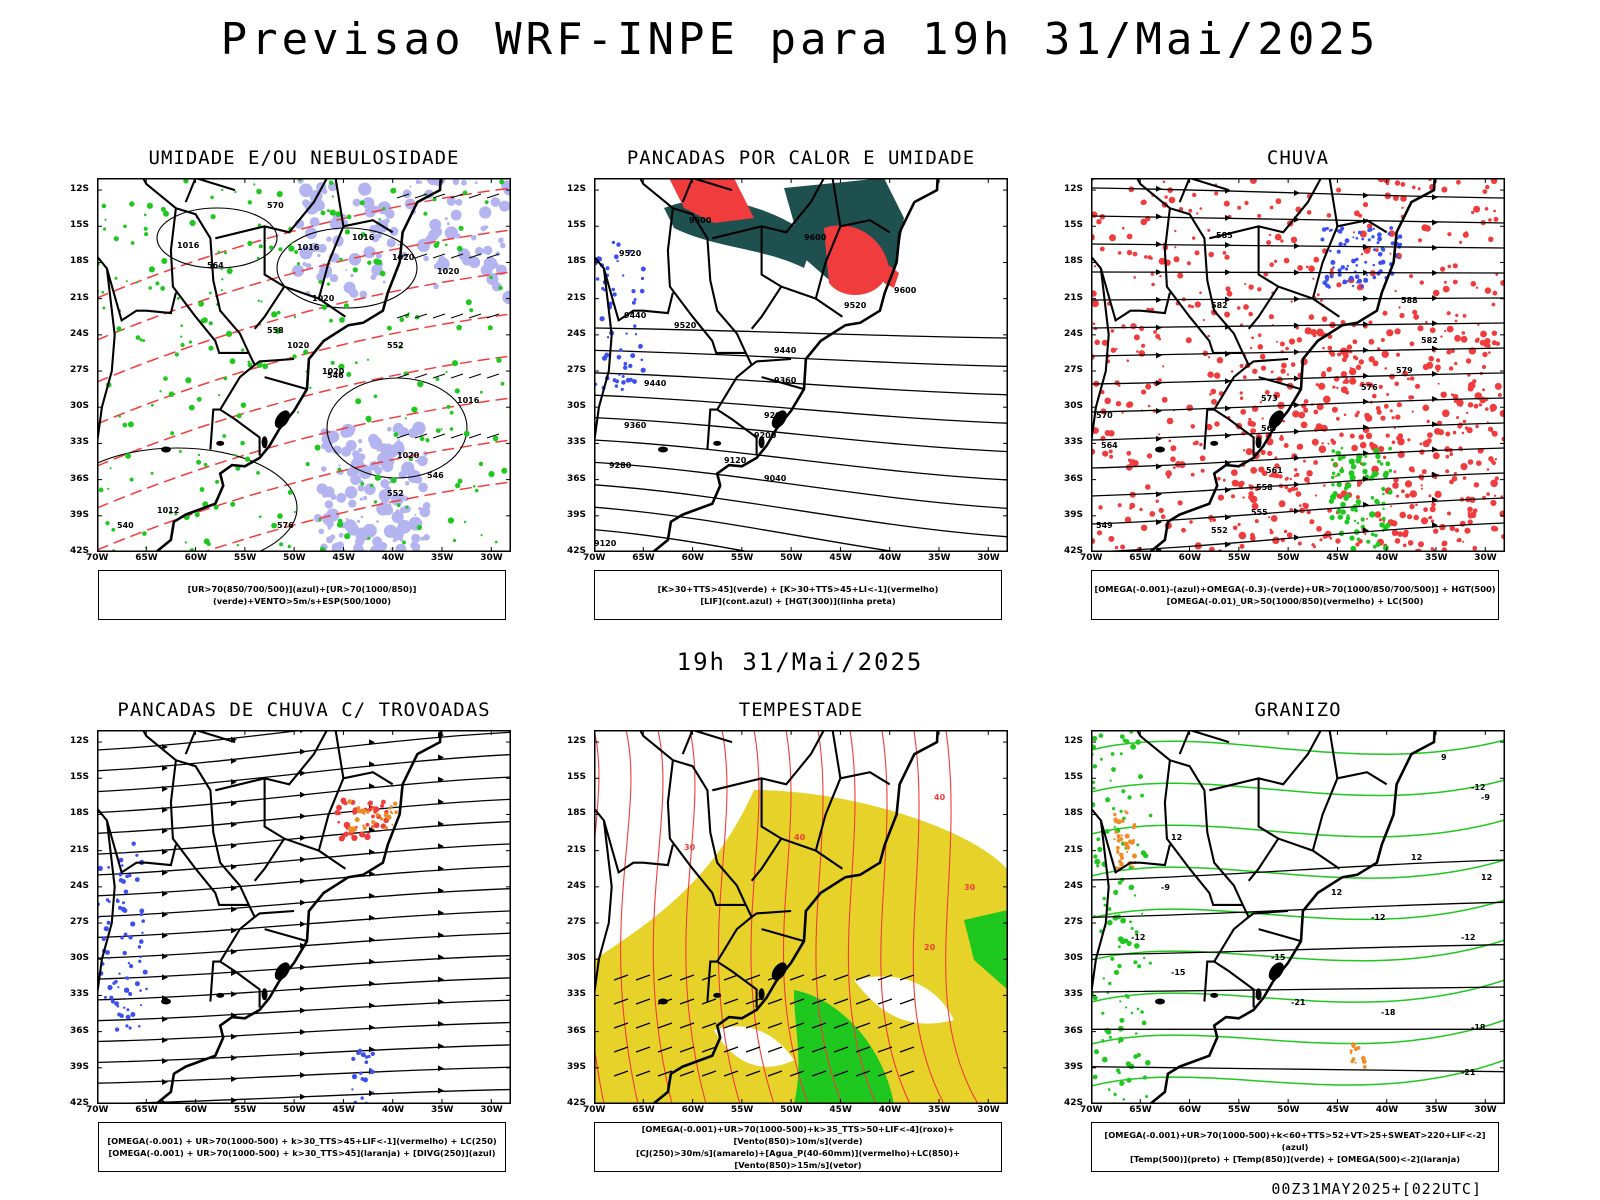  What do you see at coordinates (901, 1007) in the screenshot?
I see `wind850-green` at bounding box center [901, 1007].